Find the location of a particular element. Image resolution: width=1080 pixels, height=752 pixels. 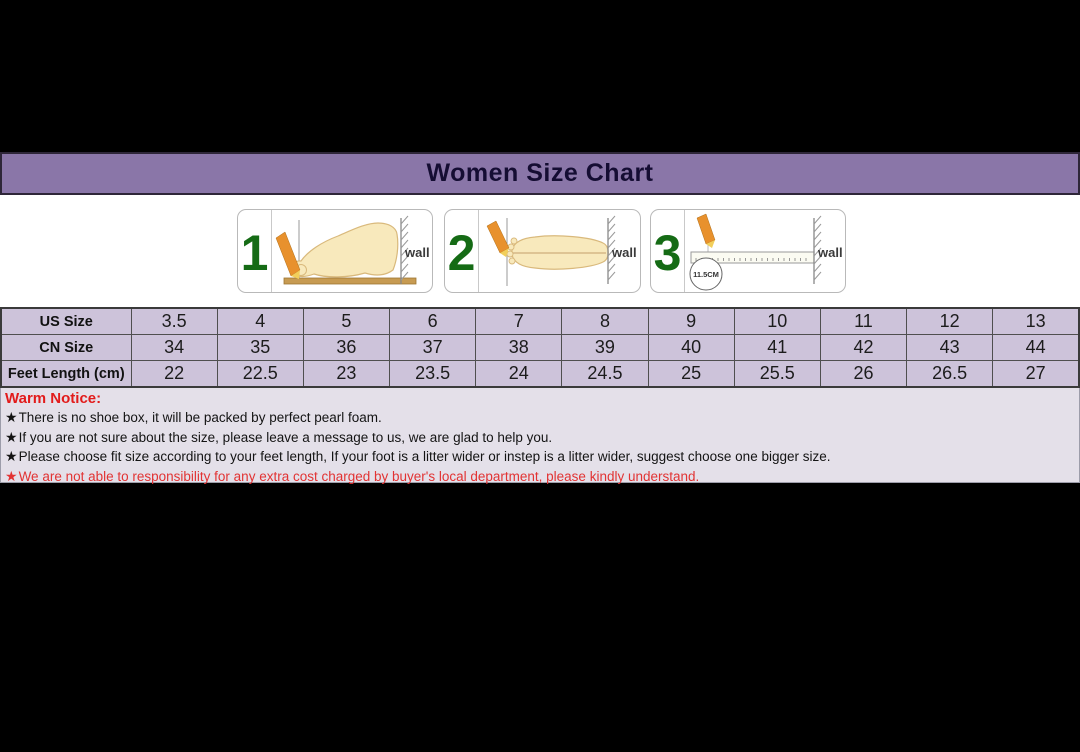

size-cell: 5 is located at coordinates (346, 321).